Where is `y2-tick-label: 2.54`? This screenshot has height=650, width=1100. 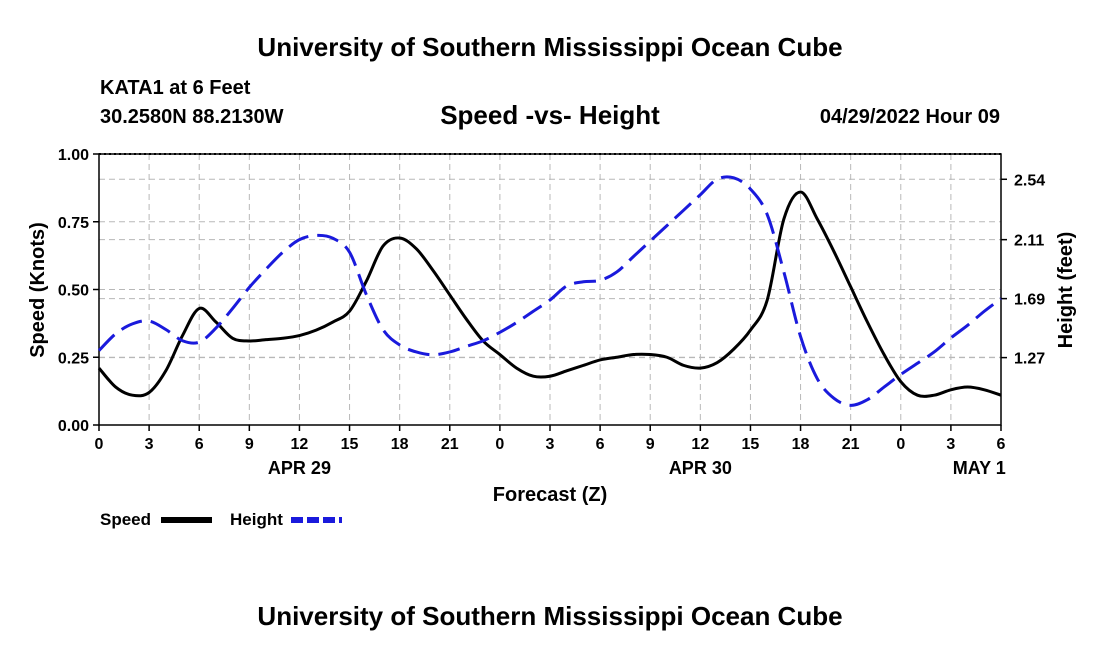 y2-tick-label: 2.54 is located at coordinates (1029, 180).